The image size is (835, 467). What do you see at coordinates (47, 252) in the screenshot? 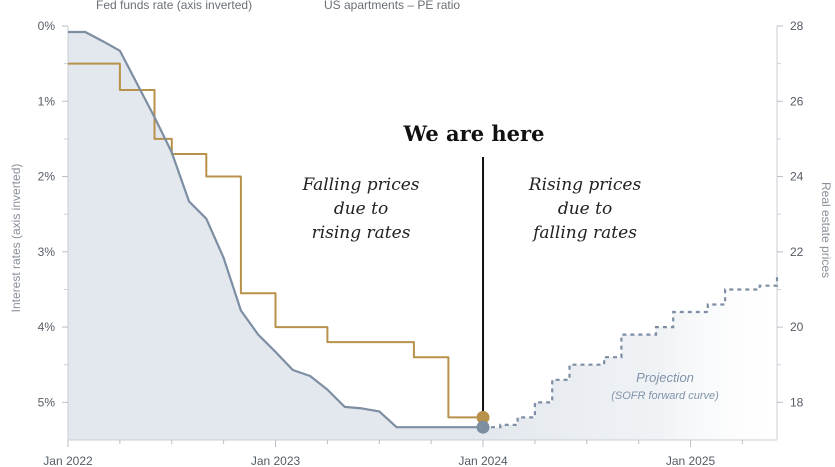
I see `left-axis-tick-label: 3%` at bounding box center [47, 252].